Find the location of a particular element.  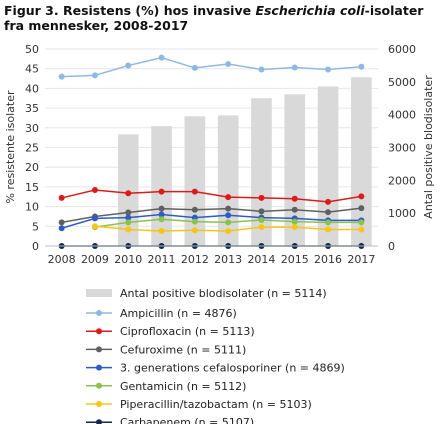

legend-label: Carbapenem (n = 5107) is located at coordinates (187, 420).